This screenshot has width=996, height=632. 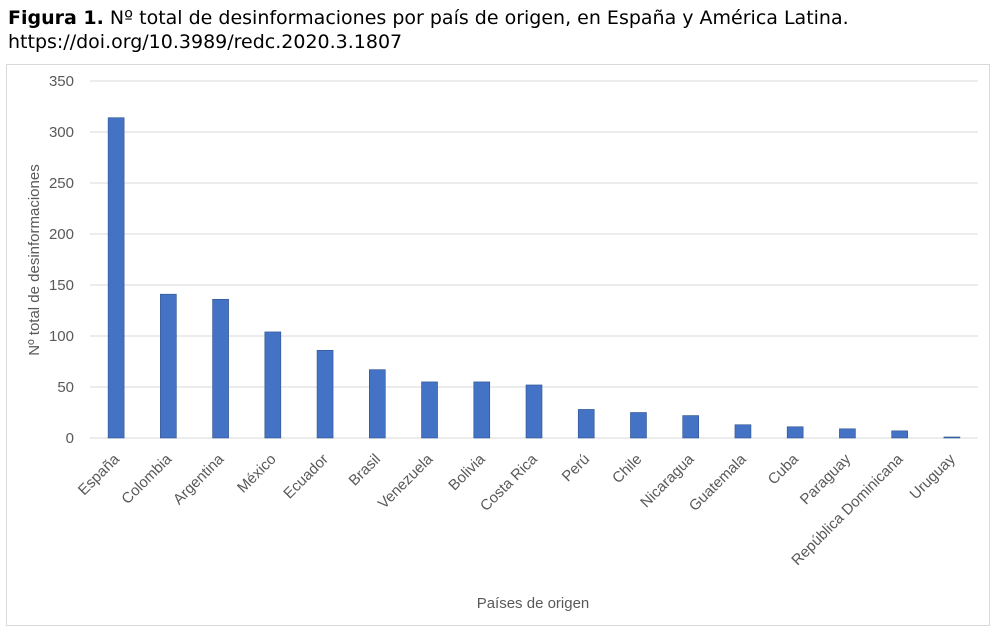 What do you see at coordinates (56, 18) in the screenshot?
I see `figure-label: Figura 1.` at bounding box center [56, 18].